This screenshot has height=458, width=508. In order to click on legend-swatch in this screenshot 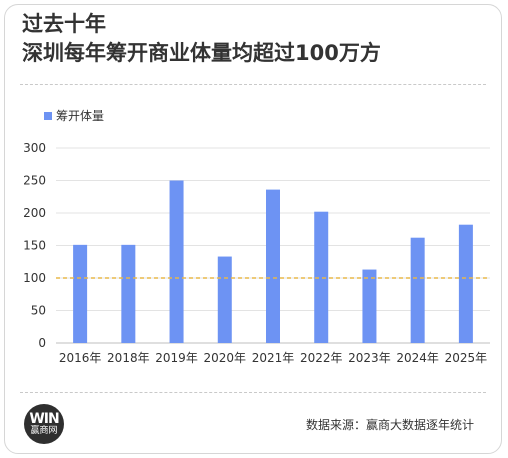, I will do `click(48, 115)`.